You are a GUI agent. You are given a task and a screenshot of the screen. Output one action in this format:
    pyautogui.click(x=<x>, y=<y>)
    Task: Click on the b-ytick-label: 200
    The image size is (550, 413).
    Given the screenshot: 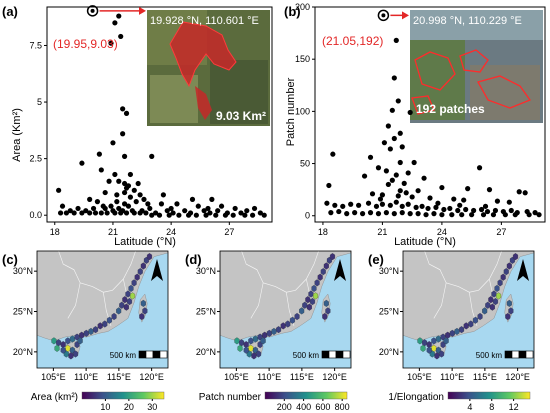 What is the action you would take?
    pyautogui.click(x=302, y=7)
    